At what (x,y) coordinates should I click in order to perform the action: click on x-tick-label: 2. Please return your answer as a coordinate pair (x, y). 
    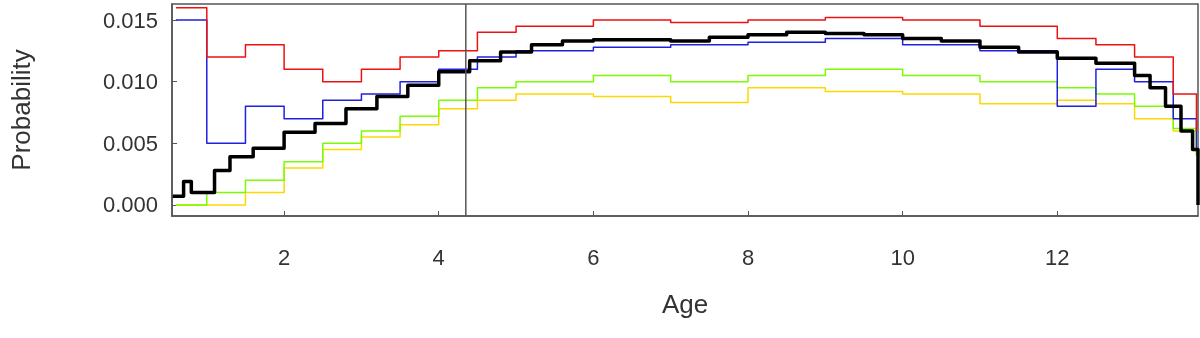
    Looking at the image, I should click on (284, 257).